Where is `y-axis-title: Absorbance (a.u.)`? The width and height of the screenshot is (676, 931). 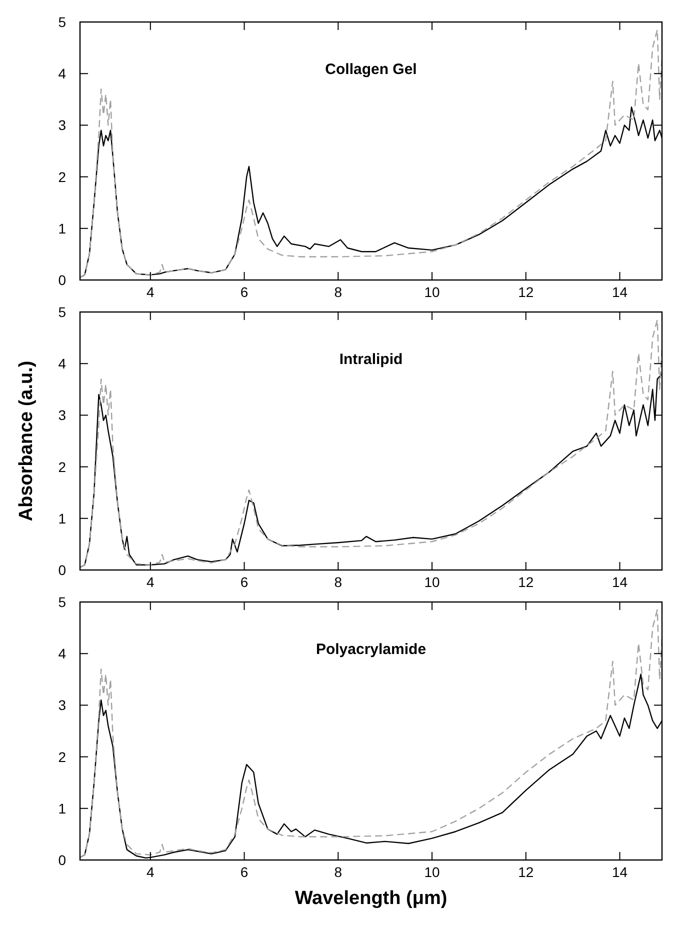
y-axis-title: Absorbance (a.u.) is located at coordinates (26, 441).